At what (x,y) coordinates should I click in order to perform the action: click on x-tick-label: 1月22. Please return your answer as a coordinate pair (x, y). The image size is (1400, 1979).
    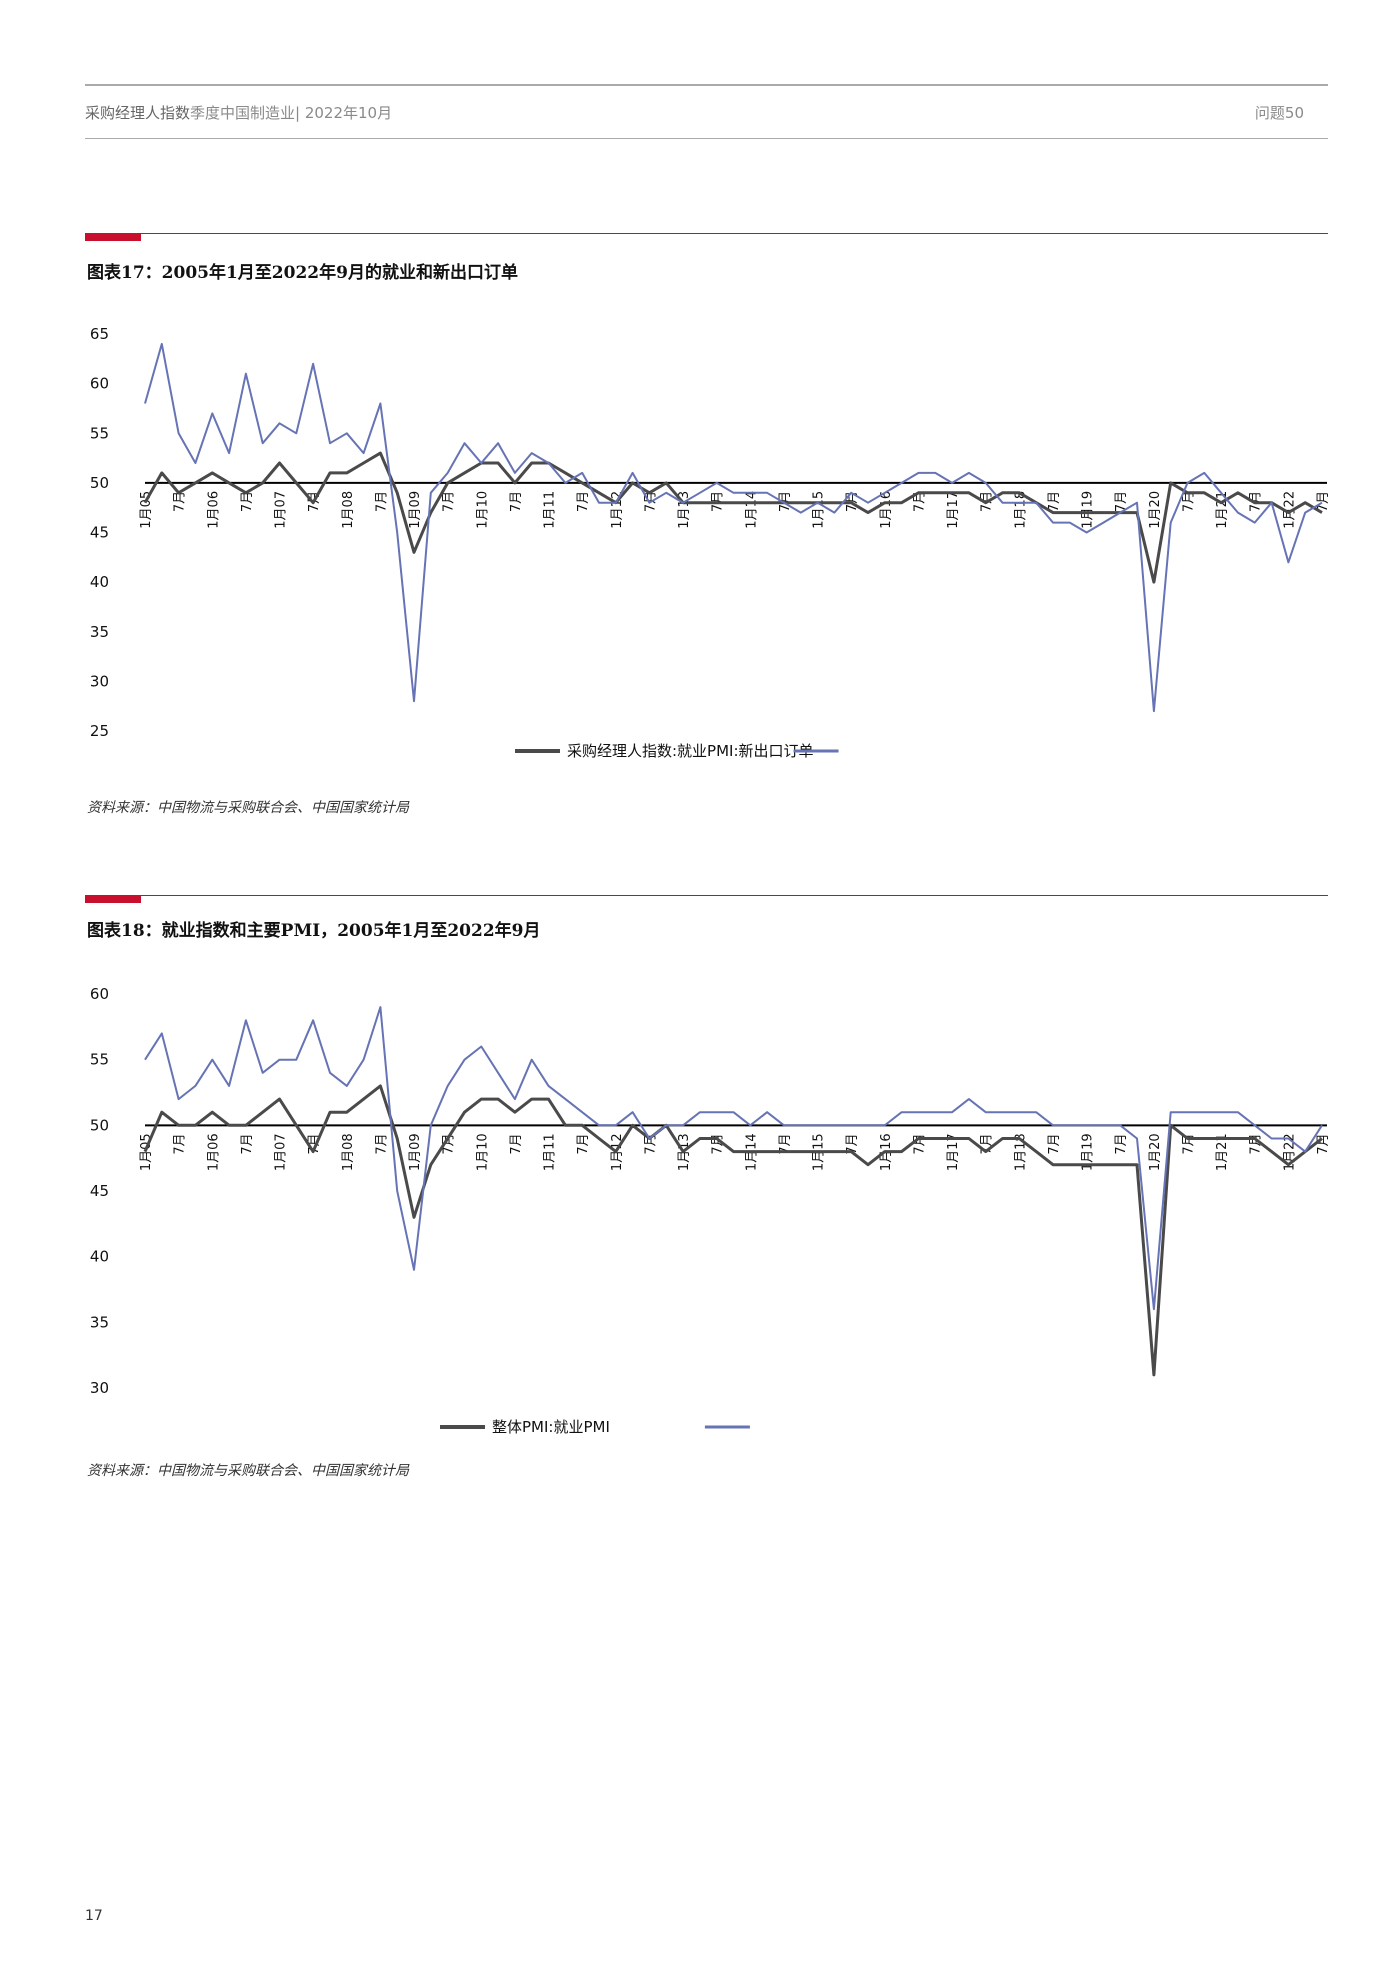
    Looking at the image, I should click on (1289, 510).